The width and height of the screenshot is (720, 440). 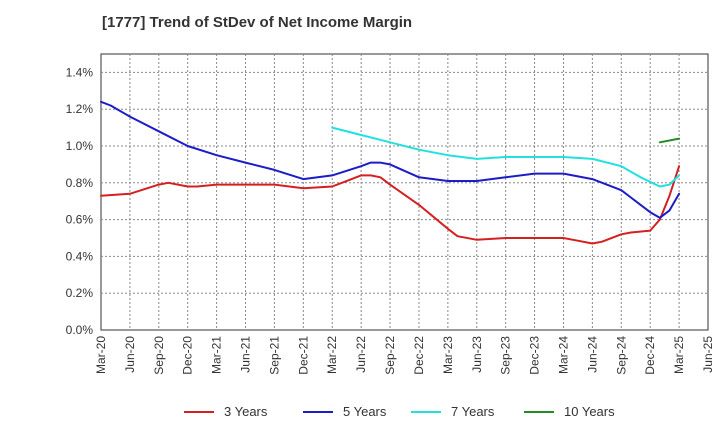 What do you see at coordinates (592, 354) in the screenshot?
I see `x-tick-label: Jun-24` at bounding box center [592, 354].